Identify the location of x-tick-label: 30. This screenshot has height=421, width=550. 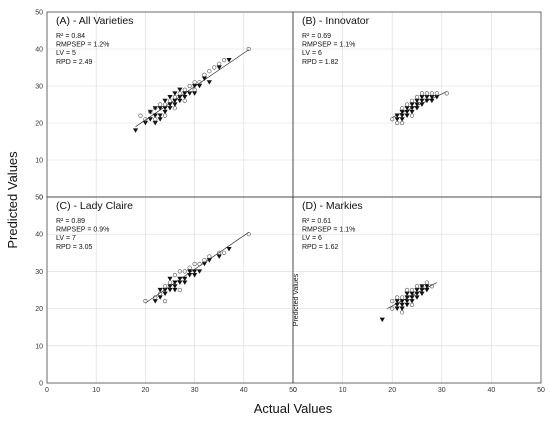
(442, 390).